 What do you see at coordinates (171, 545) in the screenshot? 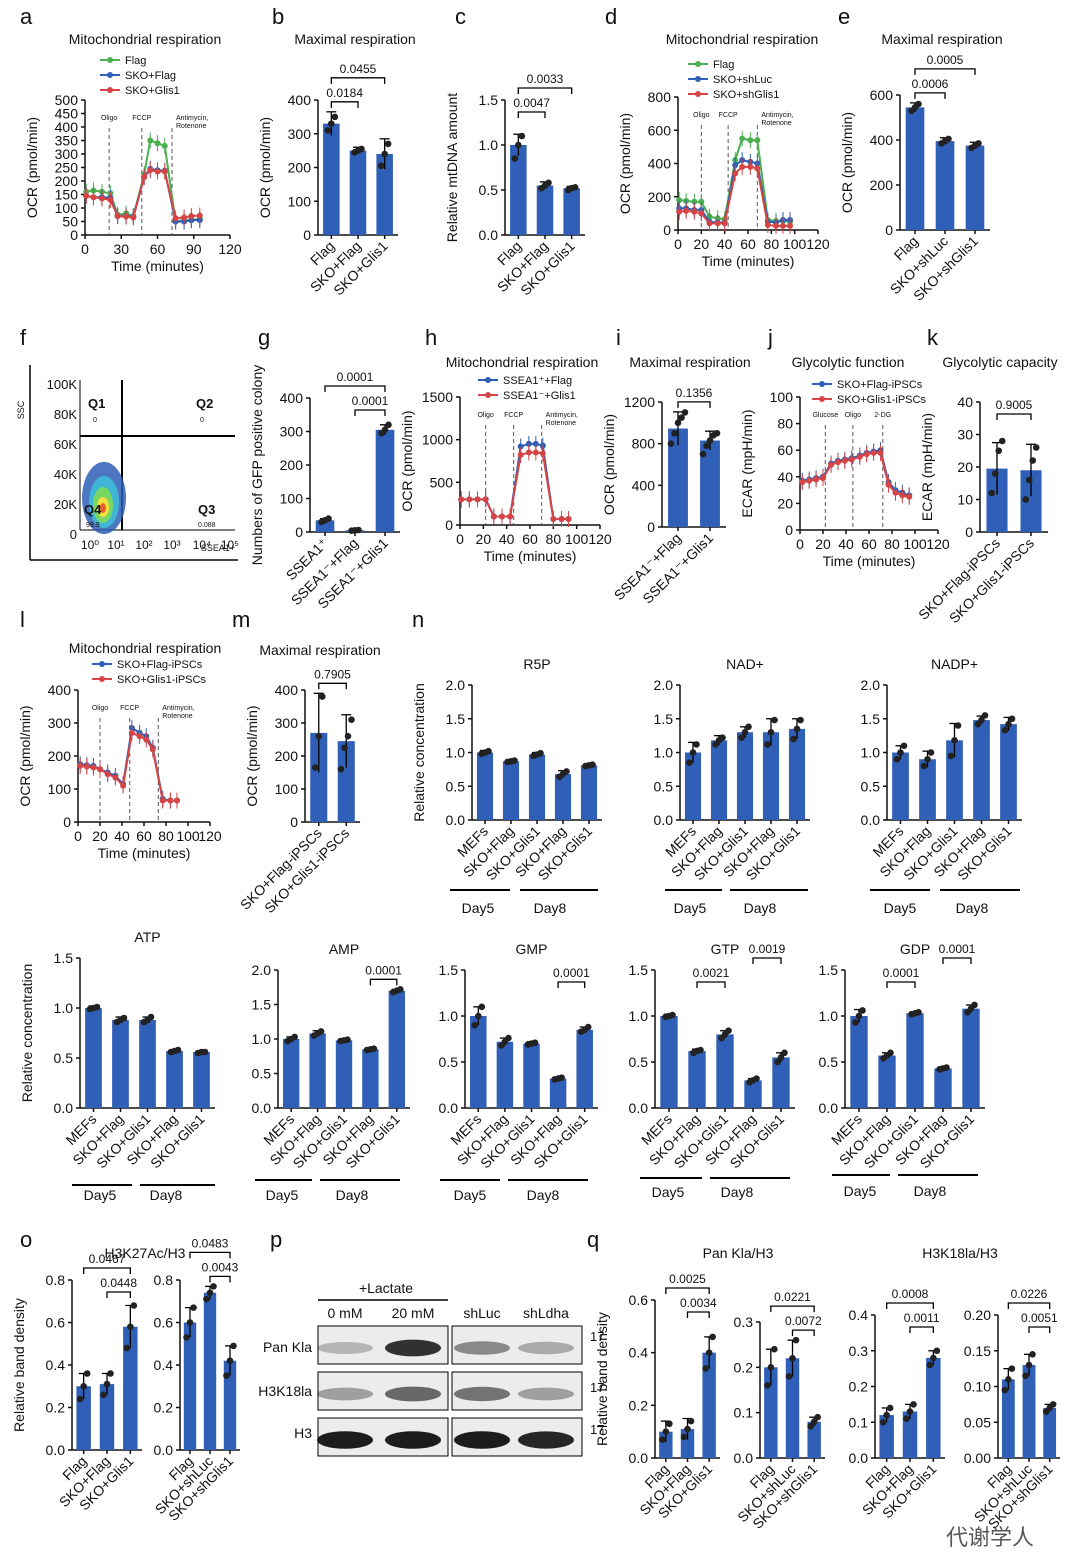
I see `flow-xtick: 10³` at bounding box center [171, 545].